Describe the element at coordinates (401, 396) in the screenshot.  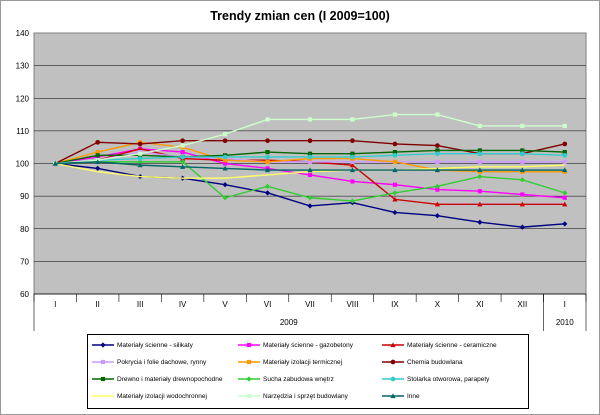
I see `legend-item: Inne` at that location.